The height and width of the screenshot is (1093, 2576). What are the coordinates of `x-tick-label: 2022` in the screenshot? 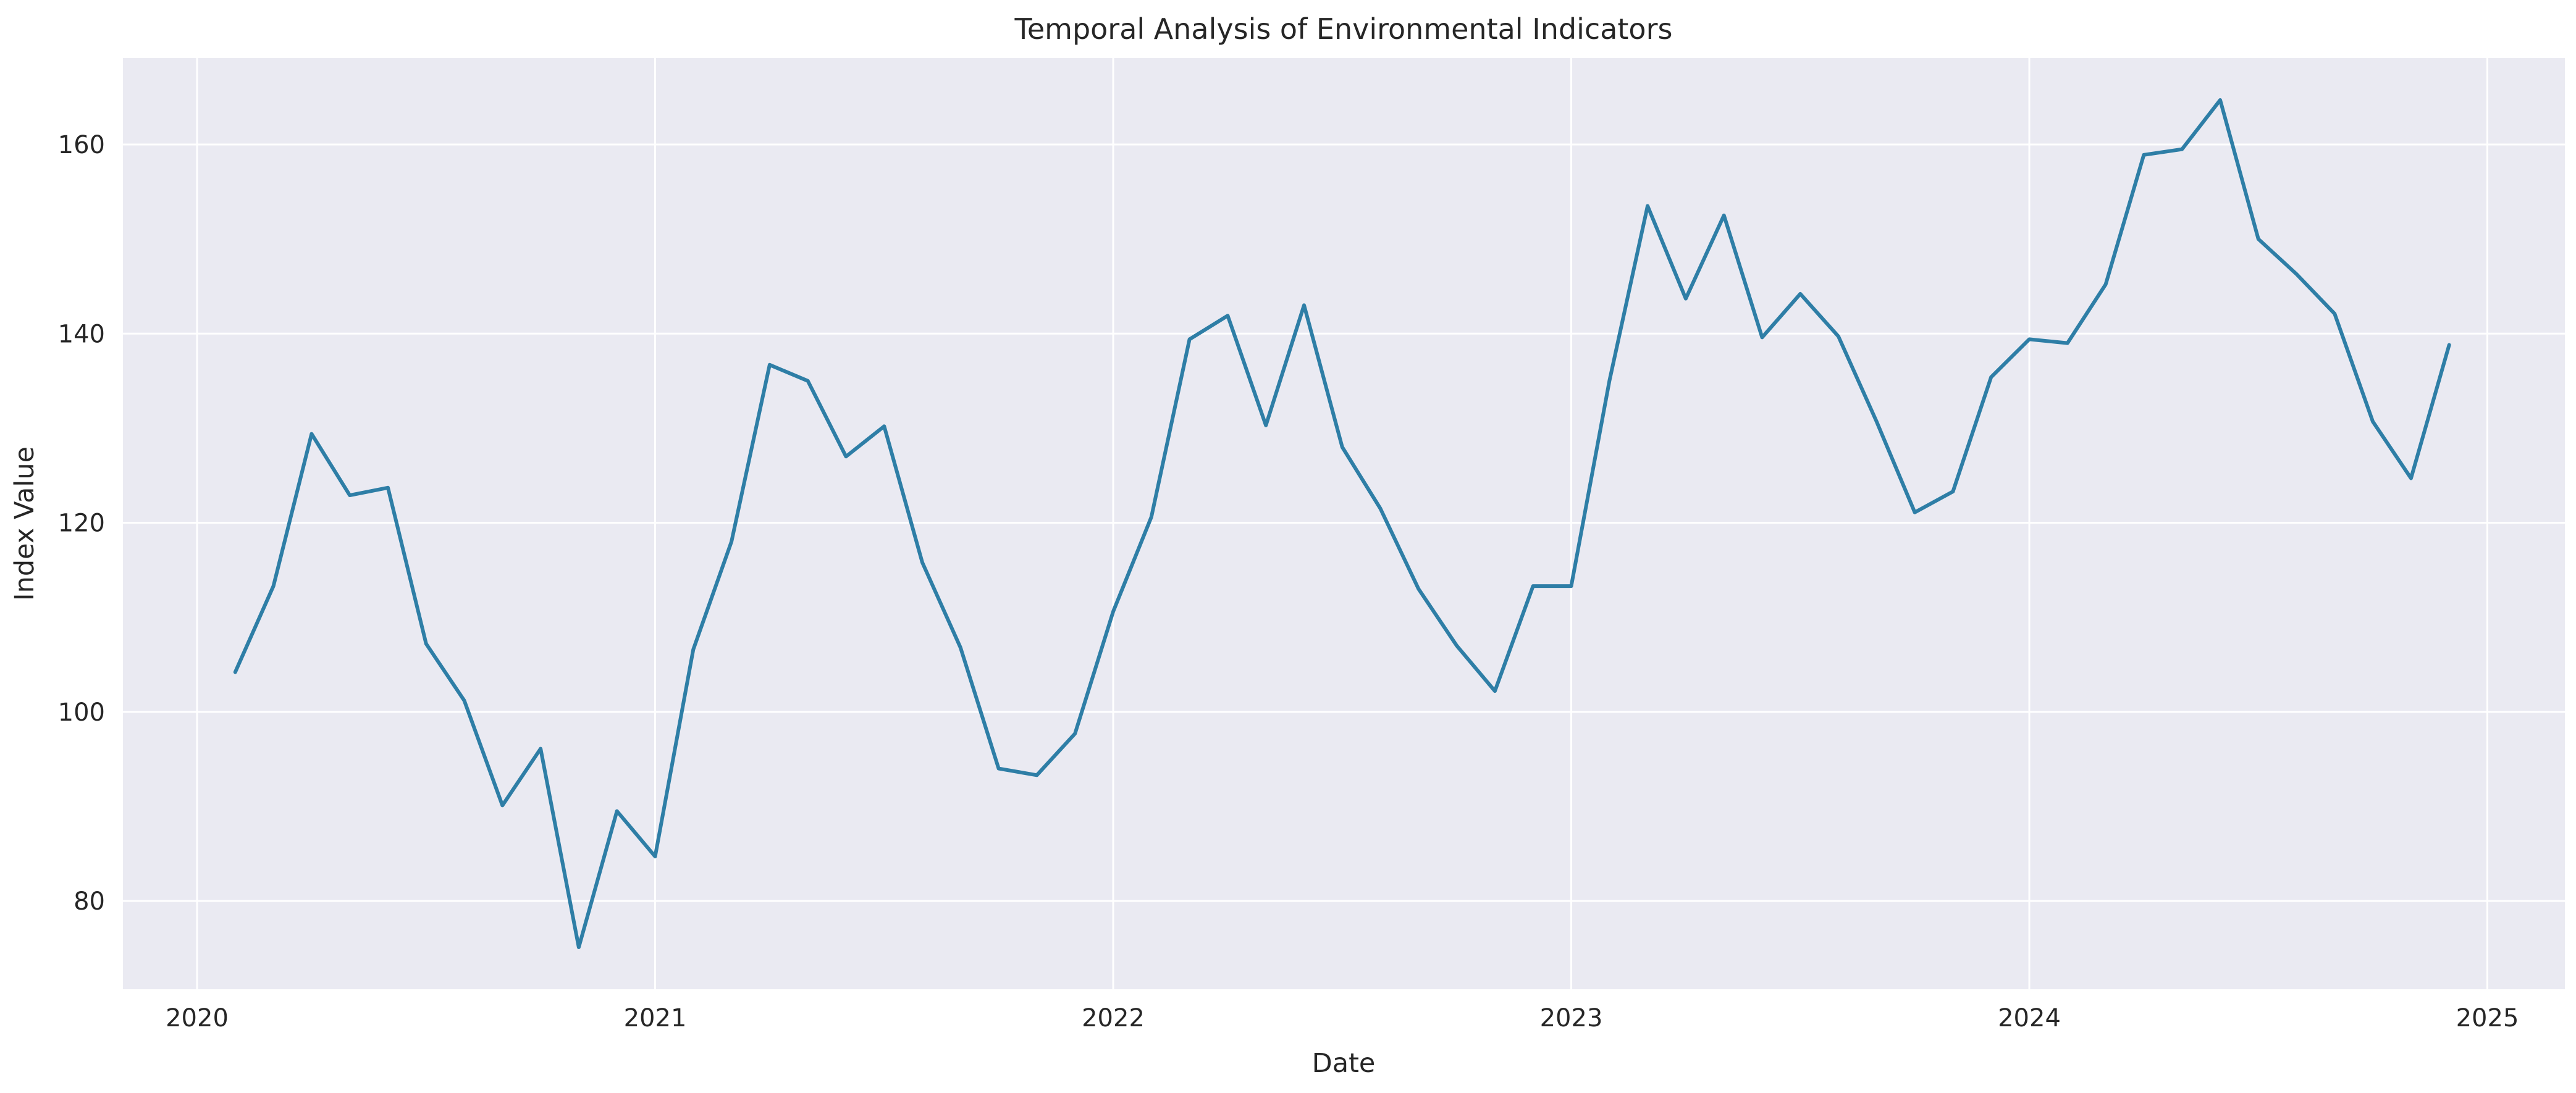 It's located at (1113, 1018).